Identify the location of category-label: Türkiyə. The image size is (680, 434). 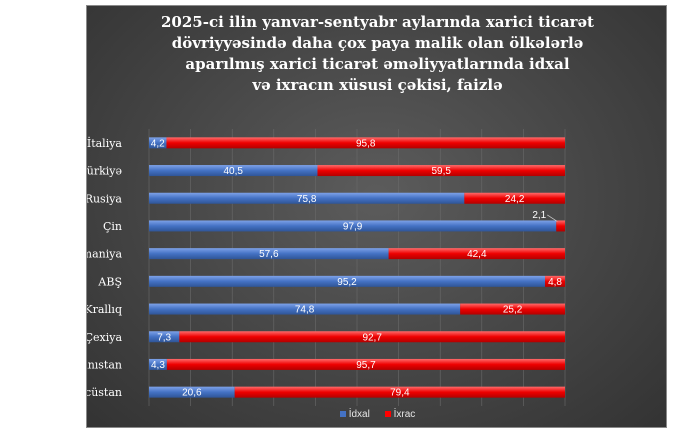
(104, 171).